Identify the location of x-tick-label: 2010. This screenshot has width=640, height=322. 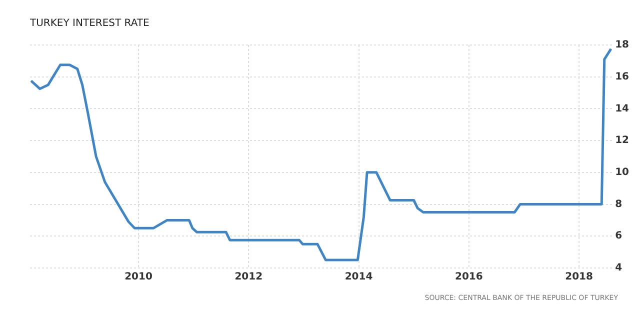
(138, 277).